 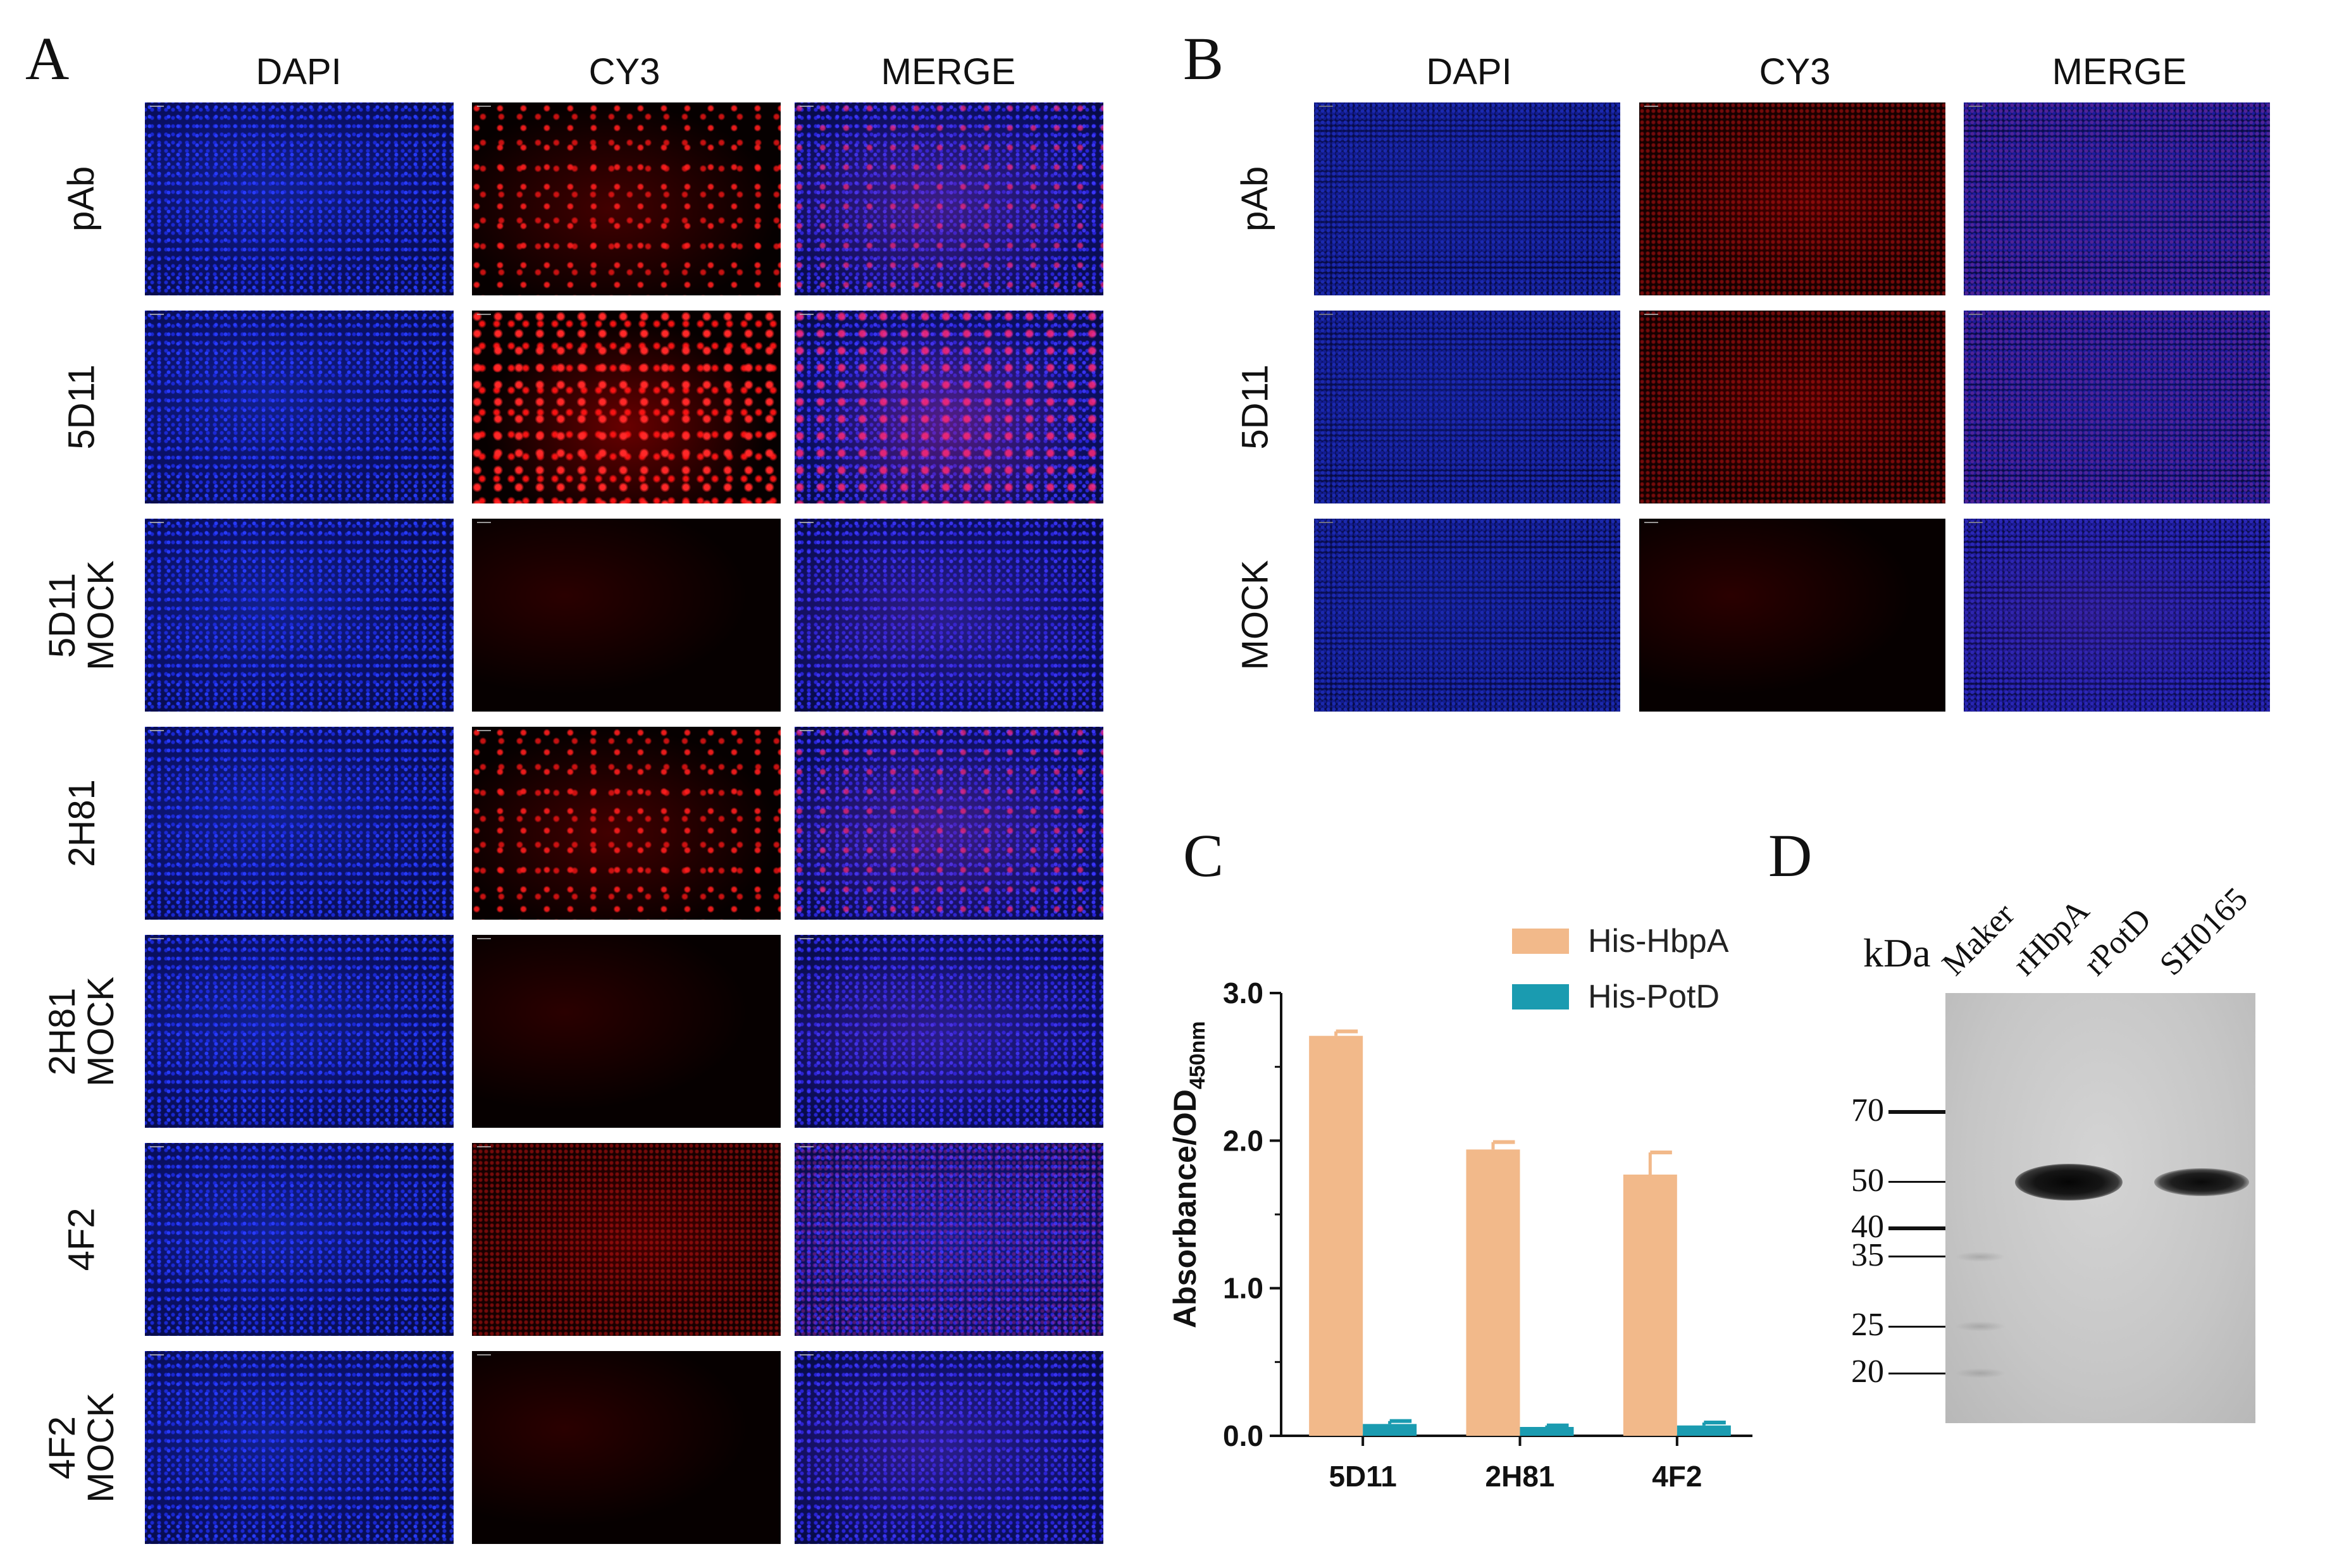 I want to click on a-row-label-3: 2H81, so click(x=82, y=823).